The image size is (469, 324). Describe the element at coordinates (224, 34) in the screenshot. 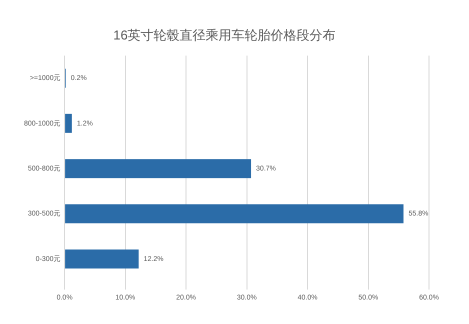

I see `chart-title: 16英寸轮毂直径乘用车轮胎价格段分布` at that location.